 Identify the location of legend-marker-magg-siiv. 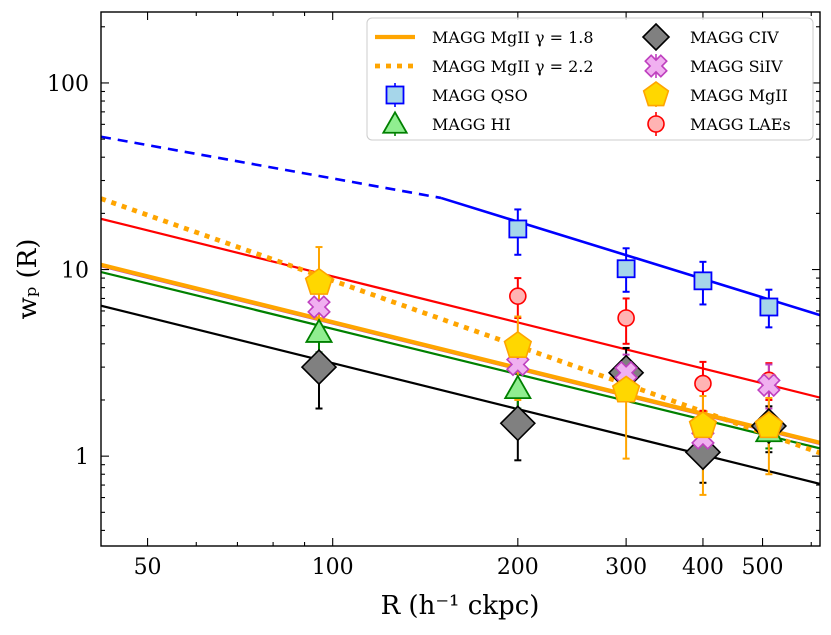
(656, 66).